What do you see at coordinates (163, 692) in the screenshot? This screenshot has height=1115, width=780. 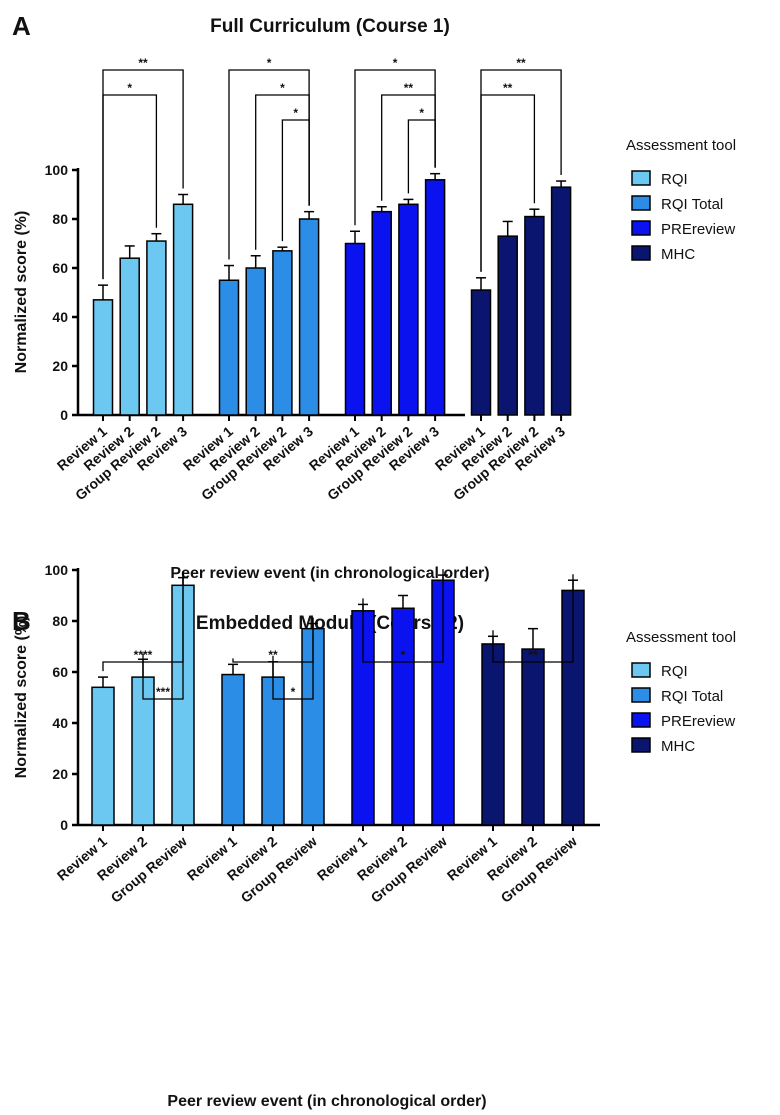 I see `significance-label: ***` at bounding box center [163, 692].